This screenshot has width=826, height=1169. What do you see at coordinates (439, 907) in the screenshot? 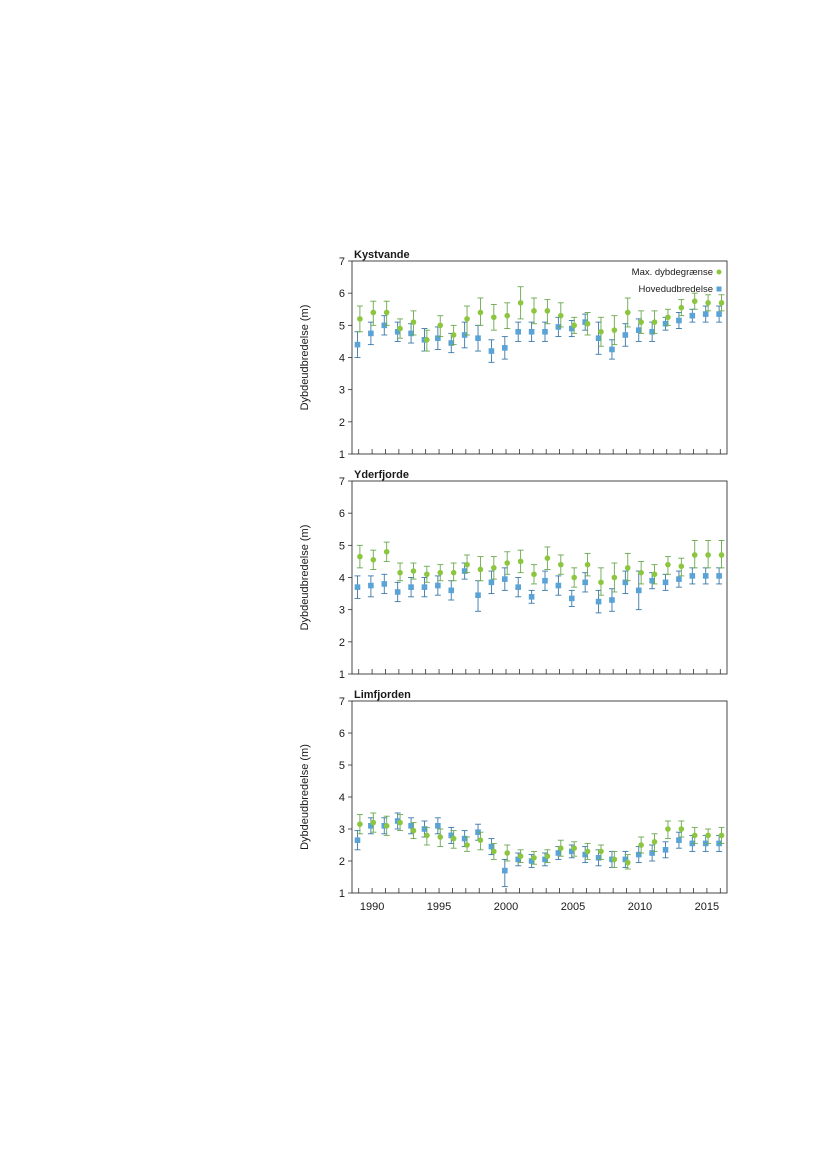
I see `x-tick-label: 1995` at bounding box center [439, 907].